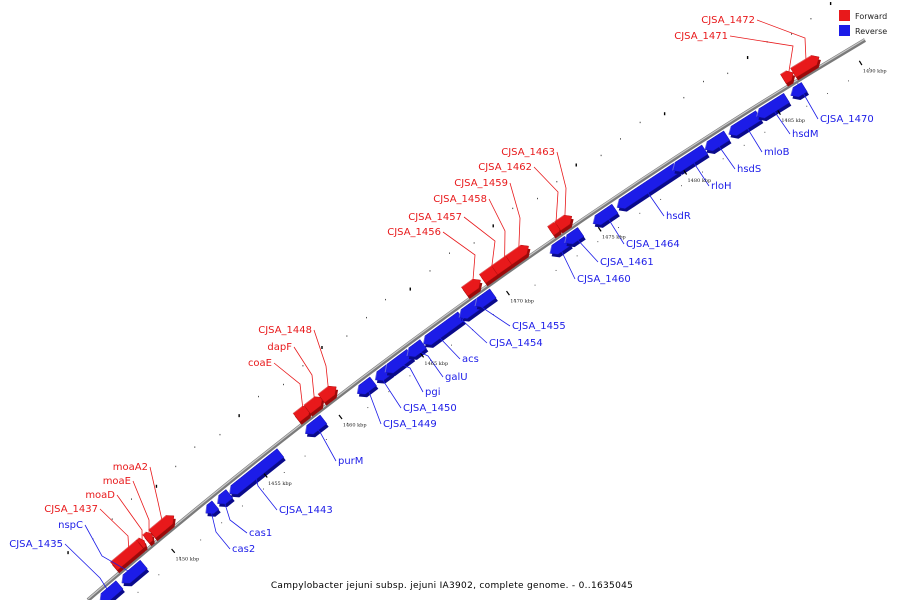 The width and height of the screenshot is (900, 600). I want to click on gene-label-CJSA_1461: CJSA_1461, so click(627, 262).